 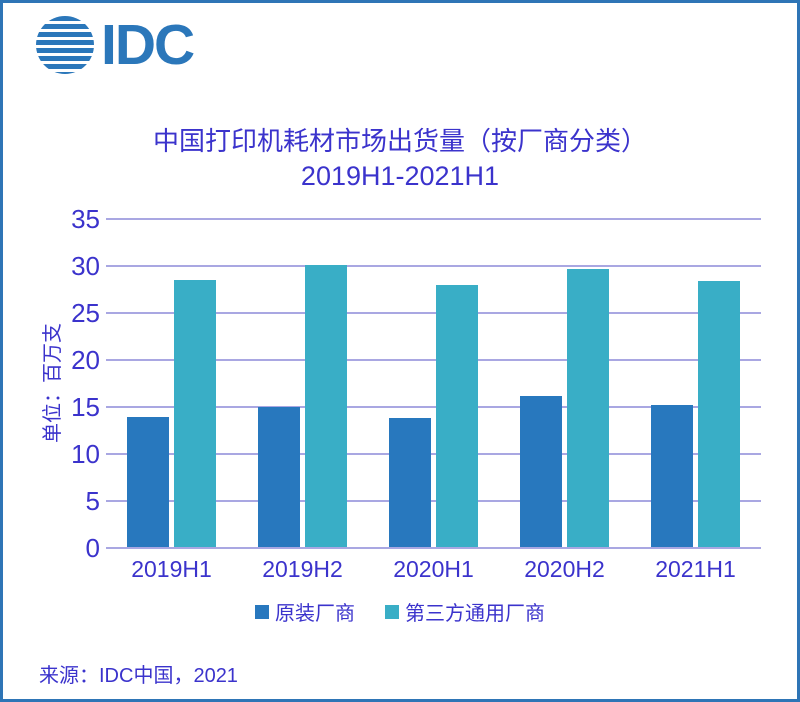 I want to click on y-tick-label-5: 5, so click(x=92, y=501).